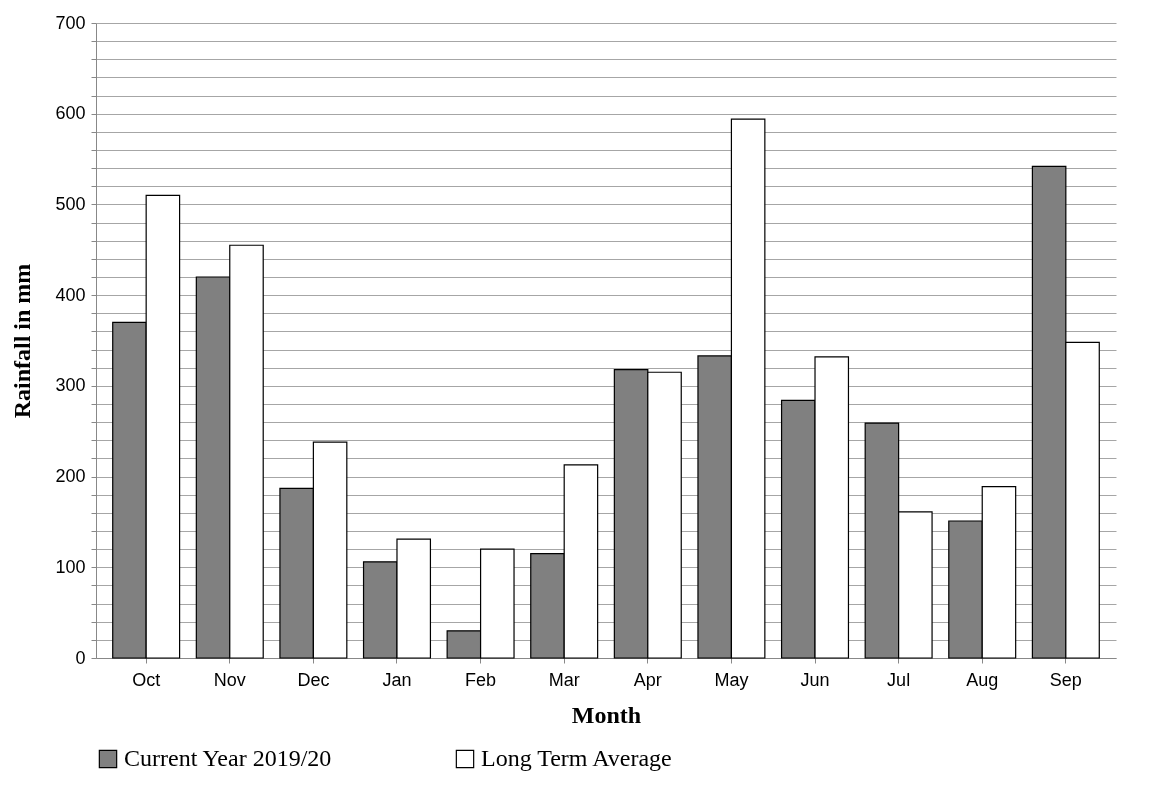 This screenshot has height=810, width=1163. What do you see at coordinates (70, 566) in the screenshot?
I see `y-tick-label: 100` at bounding box center [70, 566].